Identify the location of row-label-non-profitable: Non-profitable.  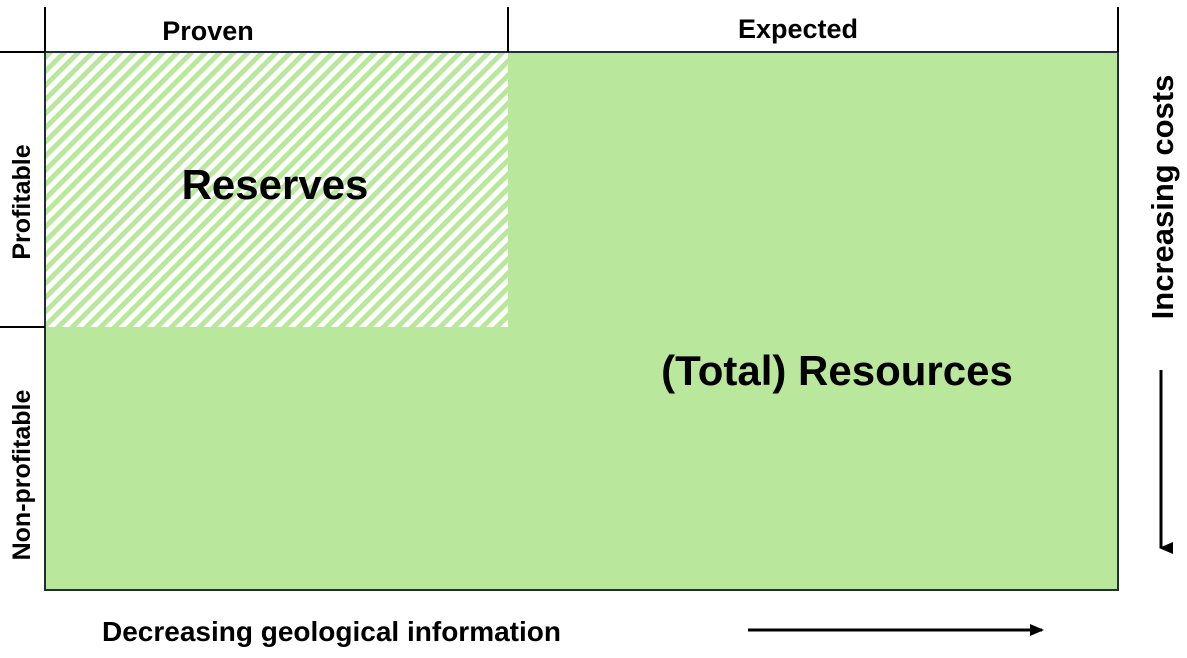
(22, 475).